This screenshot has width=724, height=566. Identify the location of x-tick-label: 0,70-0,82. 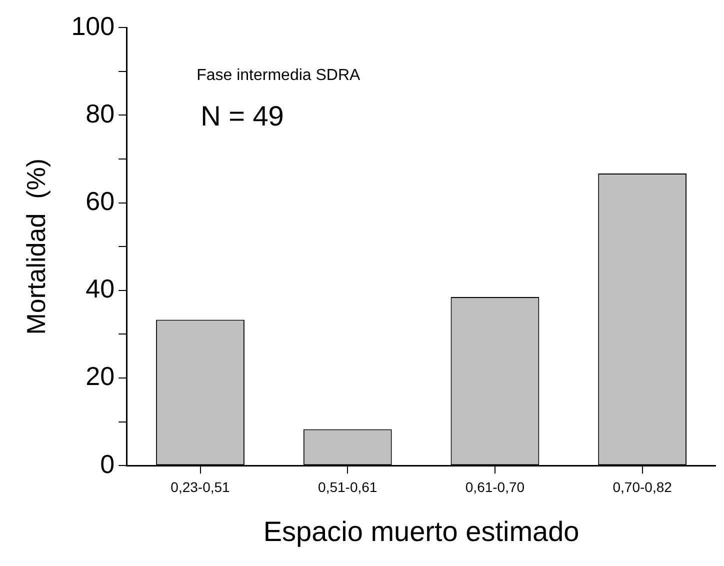
(642, 486).